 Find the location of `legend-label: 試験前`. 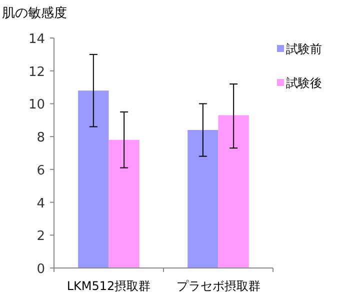

legend-label: 試験前 is located at coordinates (304, 49).